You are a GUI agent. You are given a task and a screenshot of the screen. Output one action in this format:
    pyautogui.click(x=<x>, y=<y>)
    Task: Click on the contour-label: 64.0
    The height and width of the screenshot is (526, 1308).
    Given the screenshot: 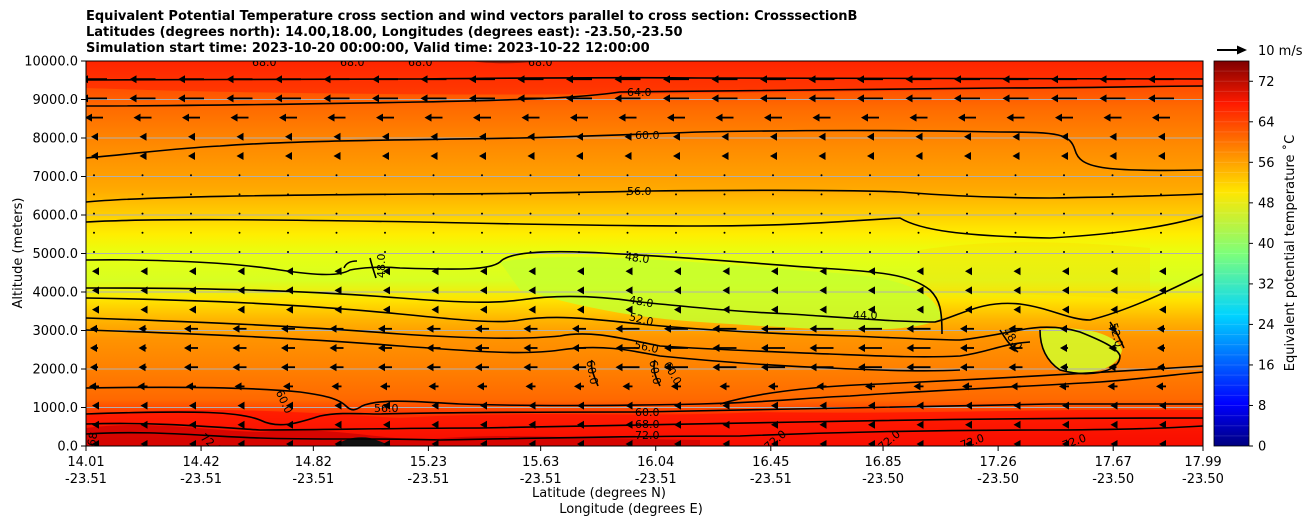 What is the action you would take?
    pyautogui.click(x=639, y=92)
    